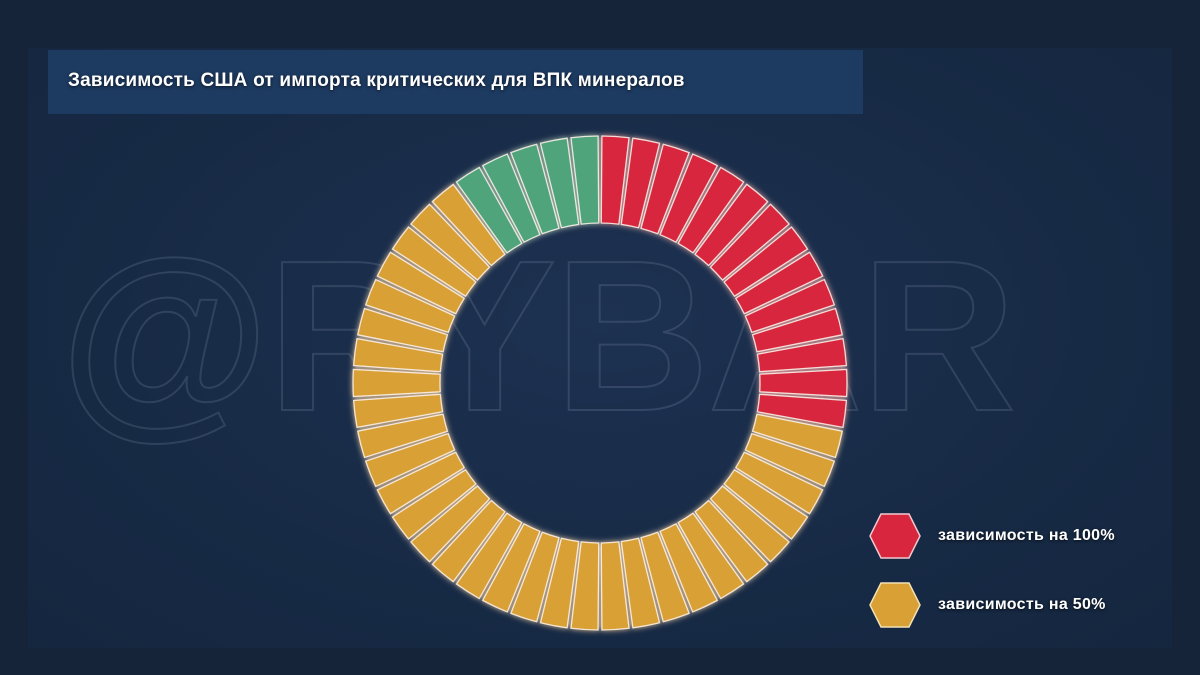 This screenshot has height=675, width=1200. I want to click on legend-item-100: зависимость на 100%, so click(991, 536).